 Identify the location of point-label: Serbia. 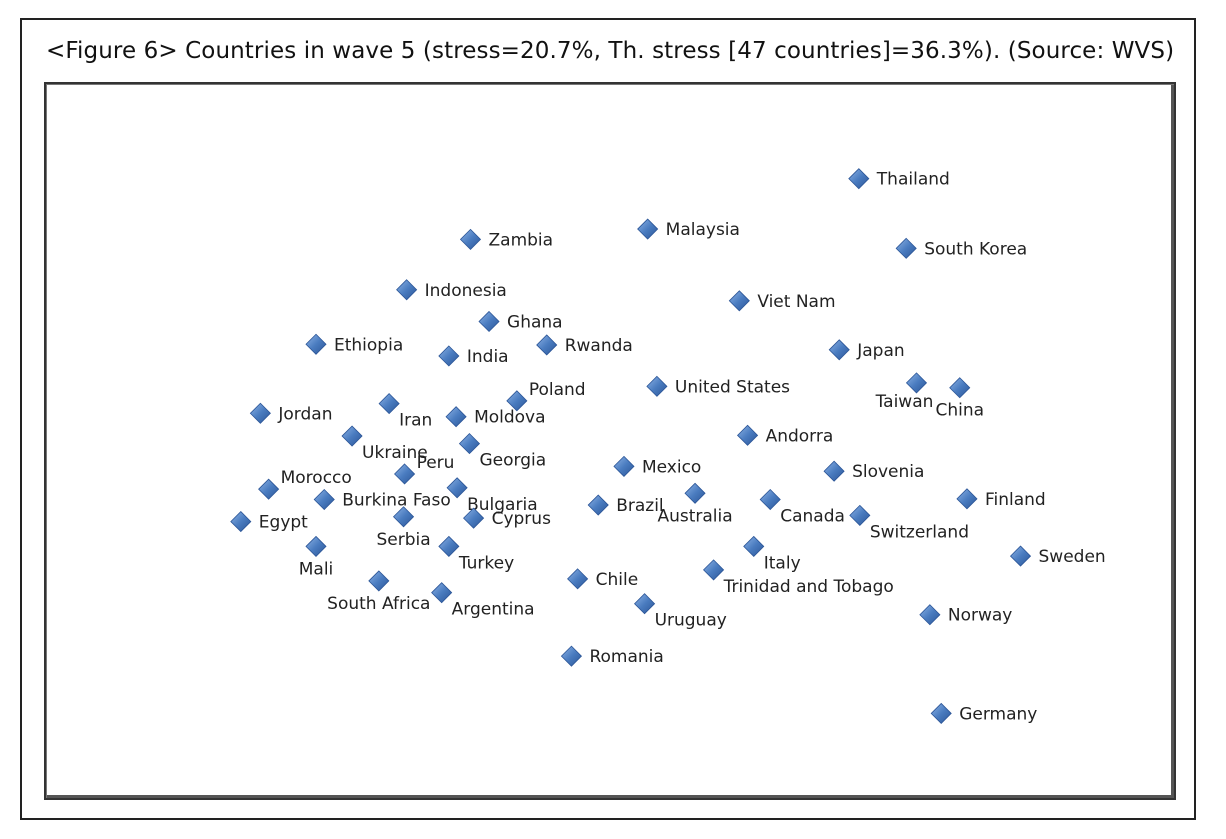
(403, 540).